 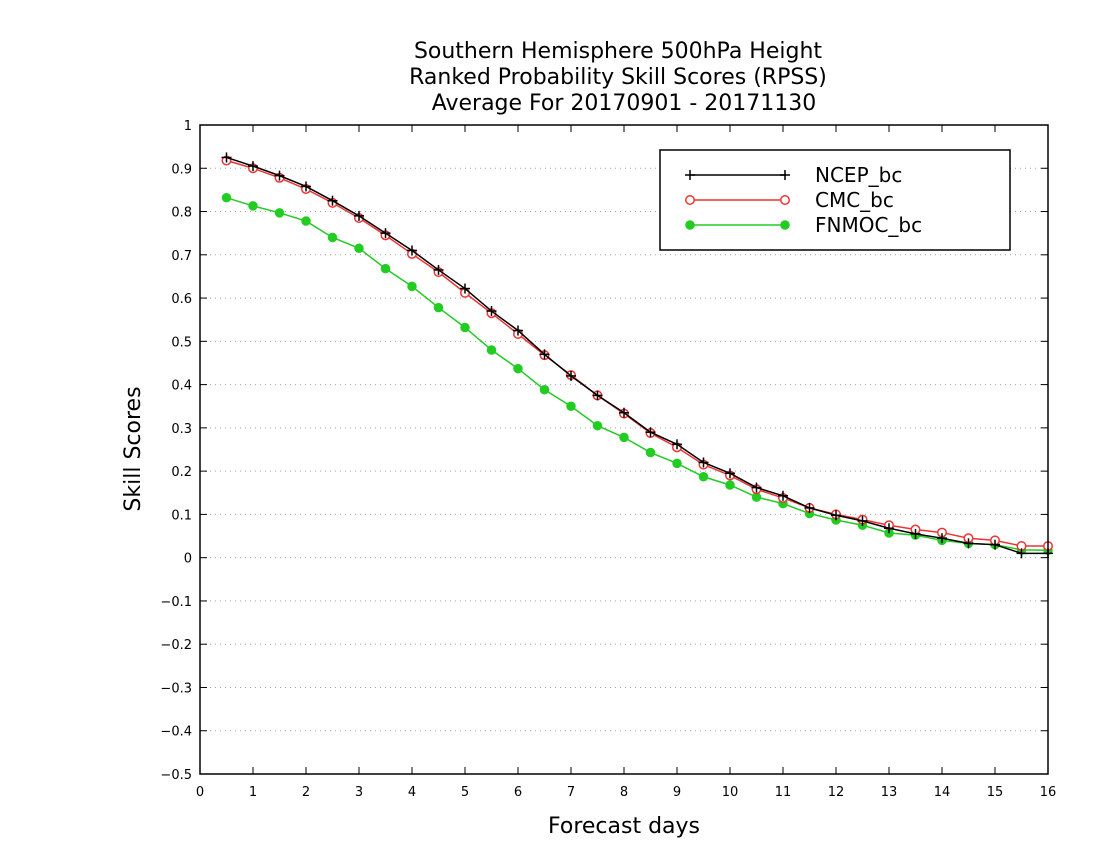 I want to click on x-tick-label: 8, so click(x=624, y=792).